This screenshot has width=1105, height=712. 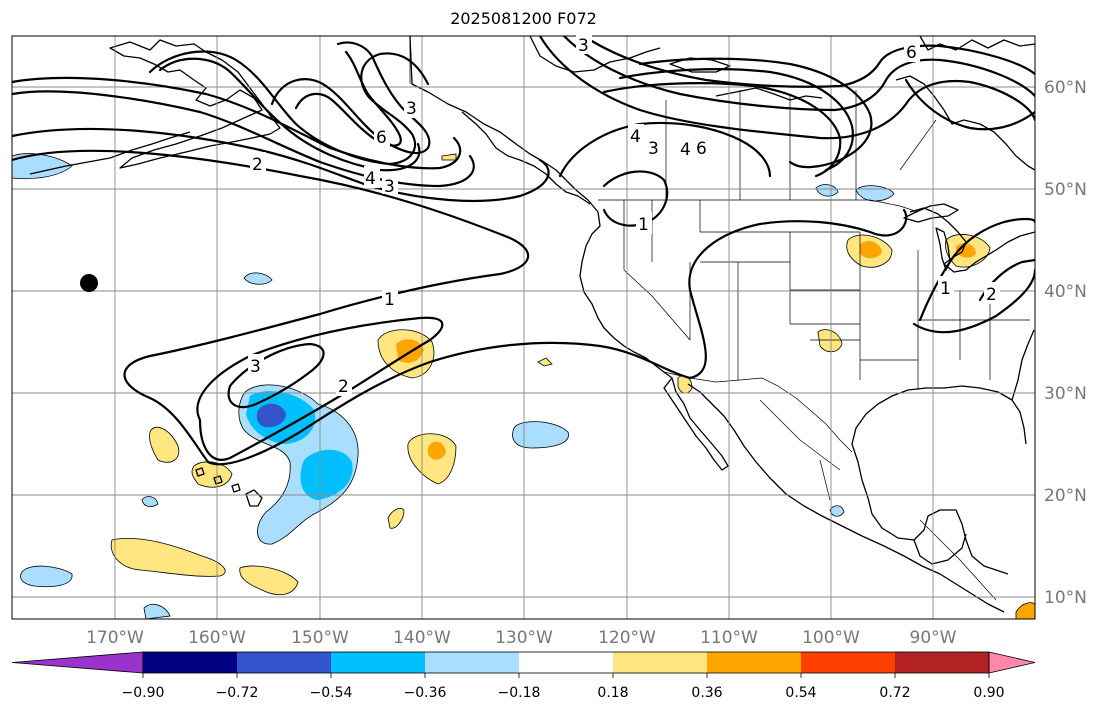 I want to click on arctic-islands, so click(x=700, y=65).